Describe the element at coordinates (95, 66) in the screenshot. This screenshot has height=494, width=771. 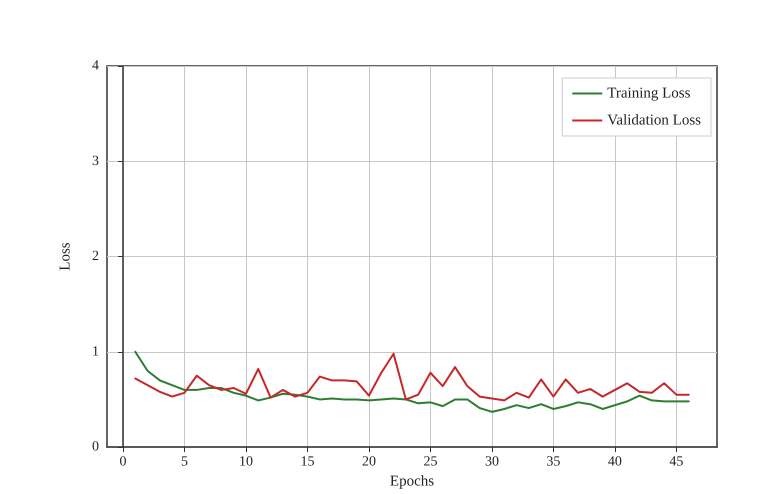
I see `y-tick-label: 4` at that location.